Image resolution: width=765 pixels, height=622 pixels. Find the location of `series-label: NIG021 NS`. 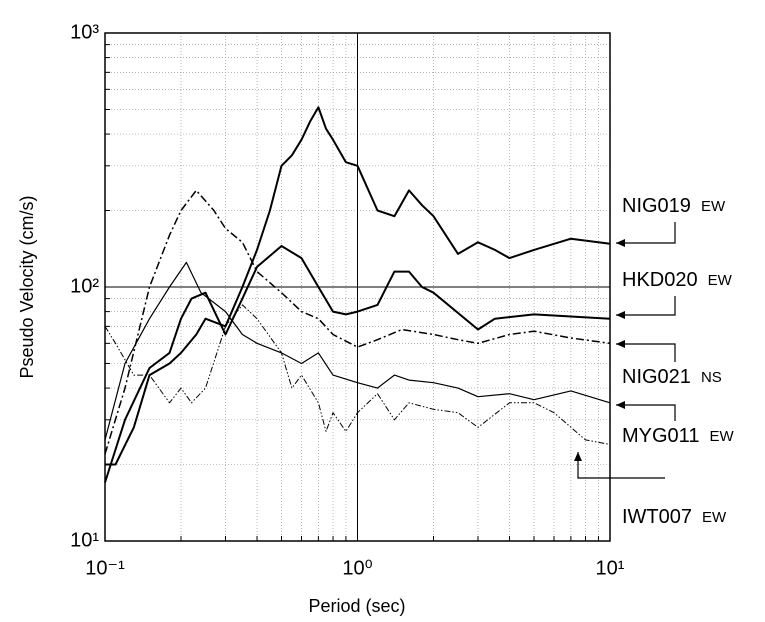

series-label: NIG021 NS is located at coordinates (672, 377).